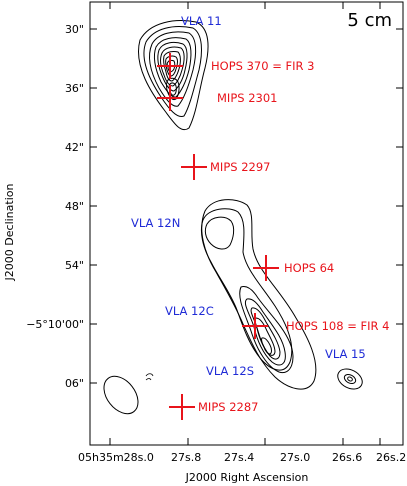 The width and height of the screenshot is (407, 486). I want to click on source-label-mips2287: MIPS 2287, so click(228, 407).